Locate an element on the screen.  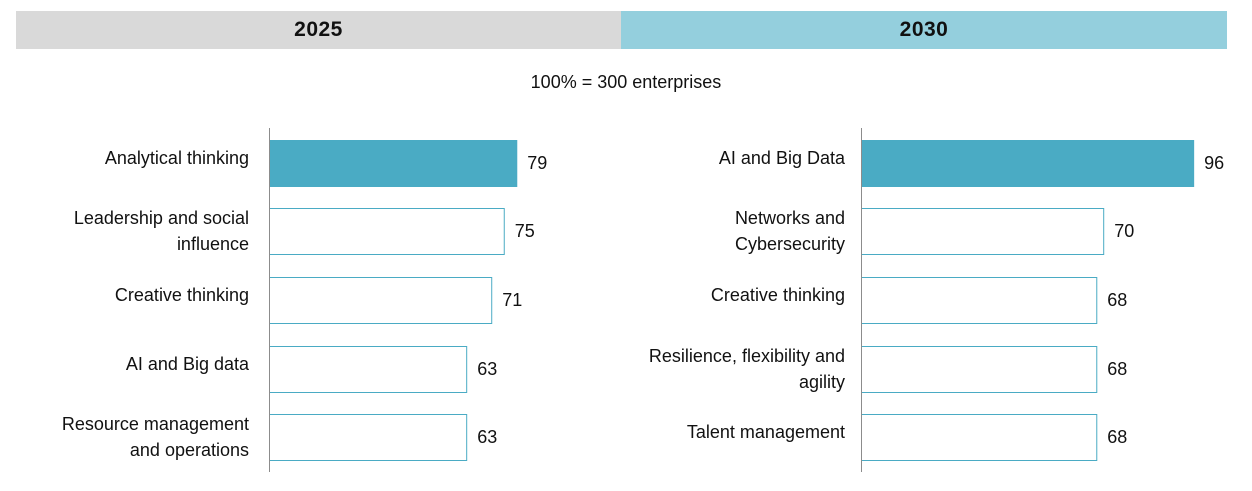
category-label-2025-1: Analytical thinking is located at coordinates (177, 158).